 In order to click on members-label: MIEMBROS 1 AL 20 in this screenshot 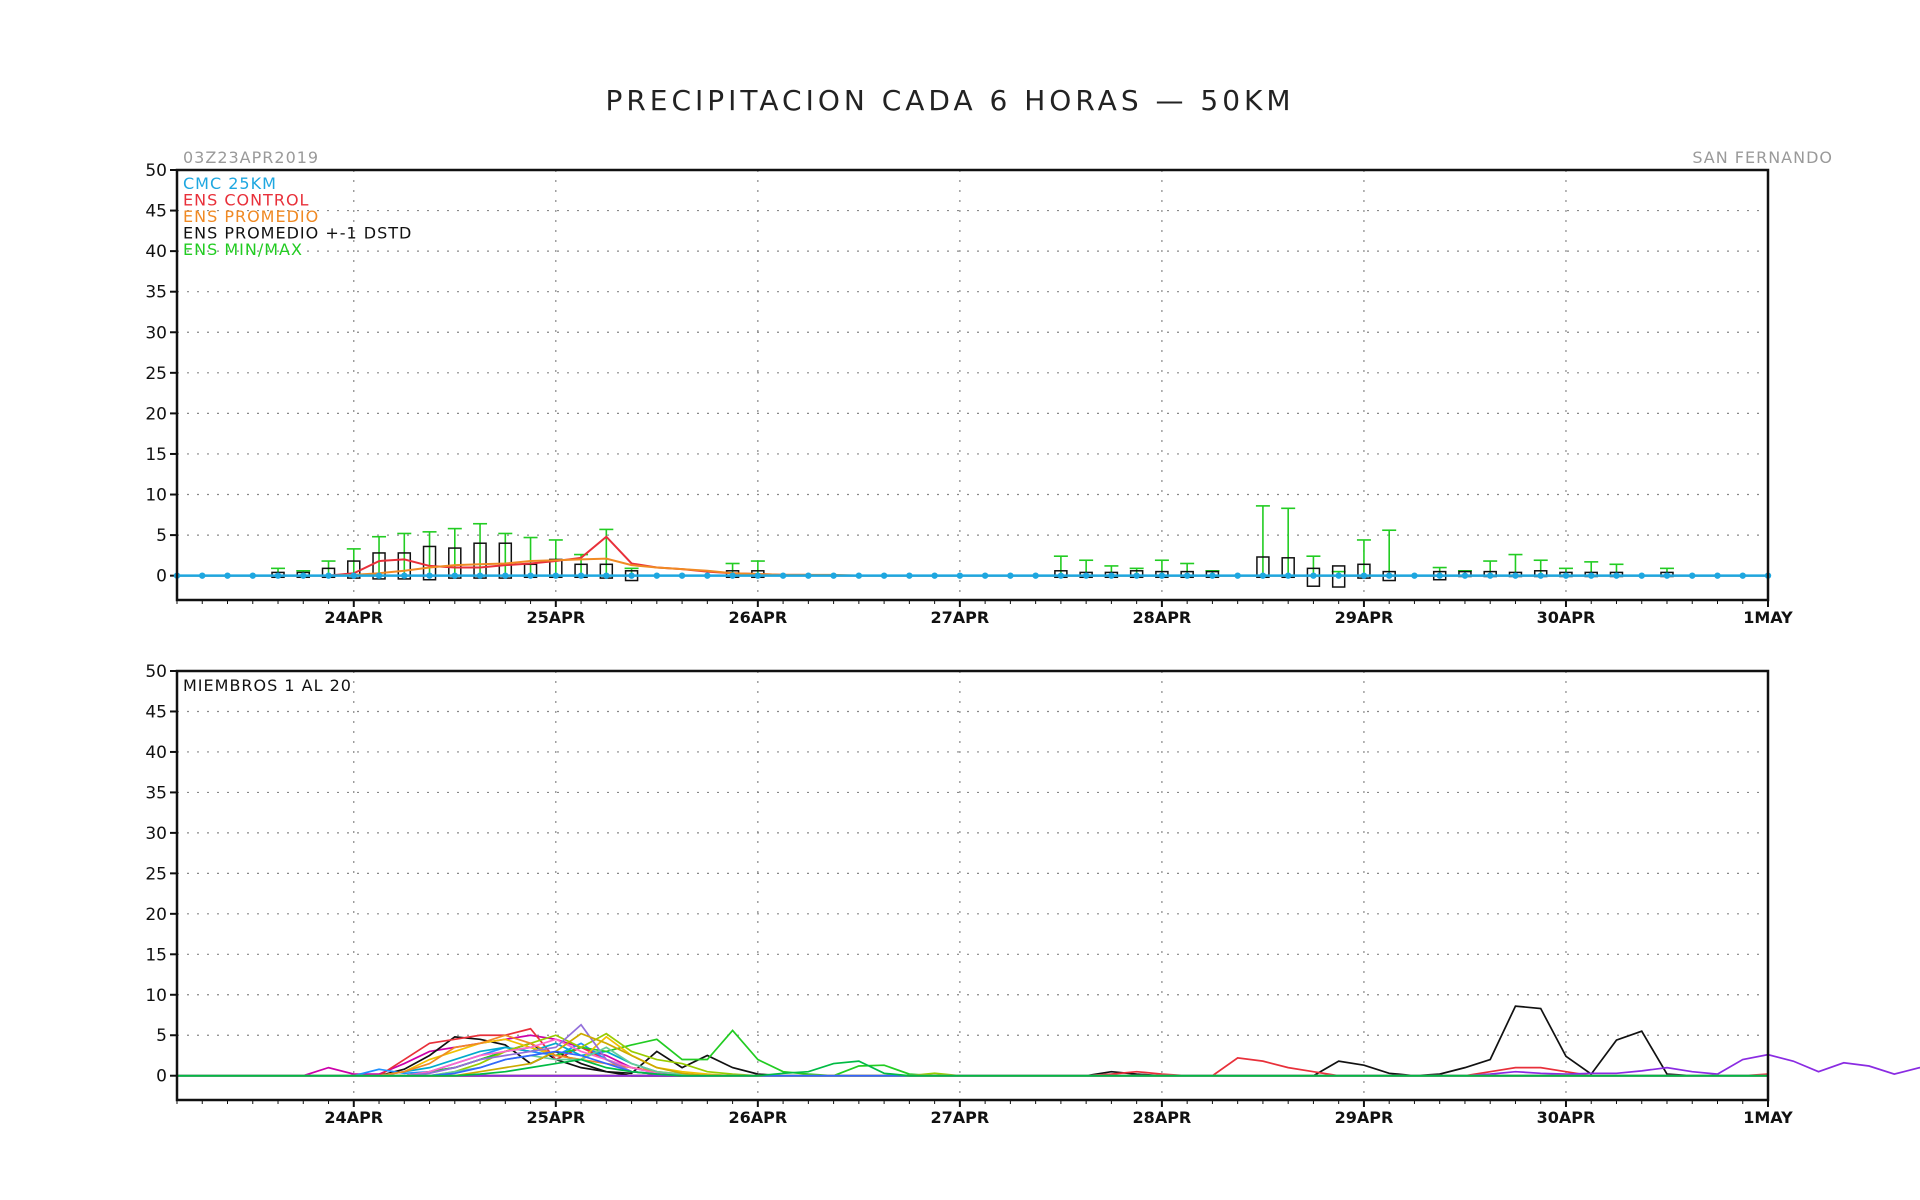, I will do `click(267, 685)`.